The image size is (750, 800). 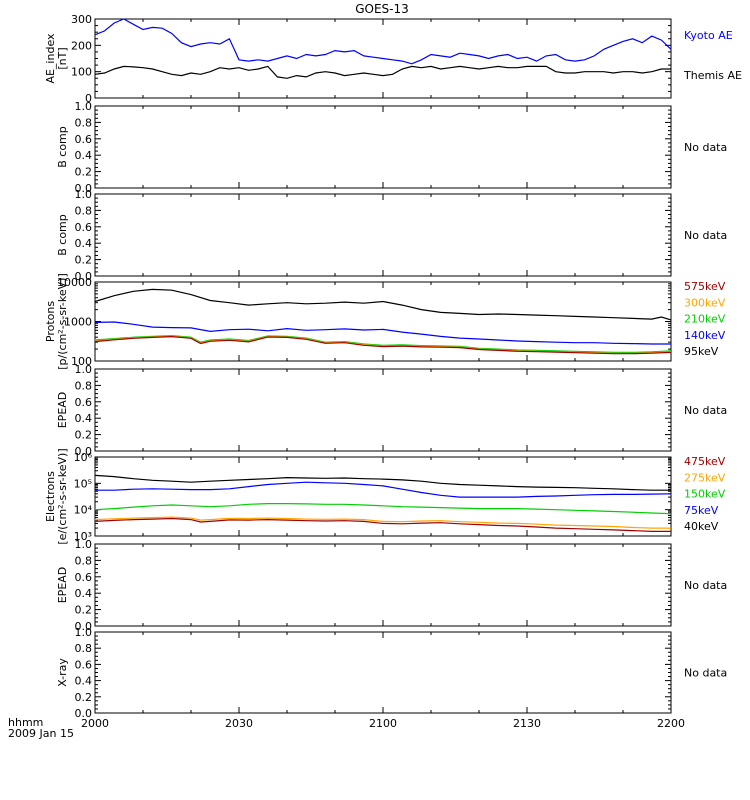 I want to click on legend-label: 150keV, so click(x=705, y=494).